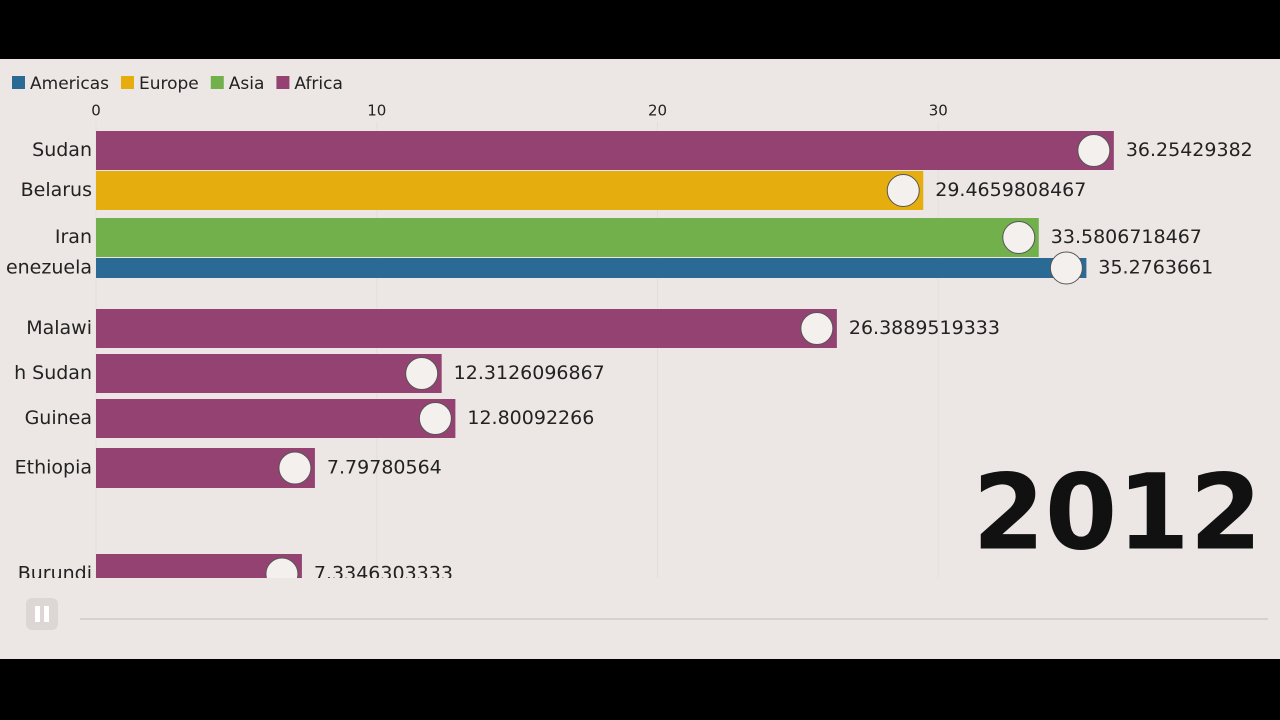 The height and width of the screenshot is (720, 1280). What do you see at coordinates (657, 111) in the screenshot?
I see `x-tick-label: 20` at bounding box center [657, 111].